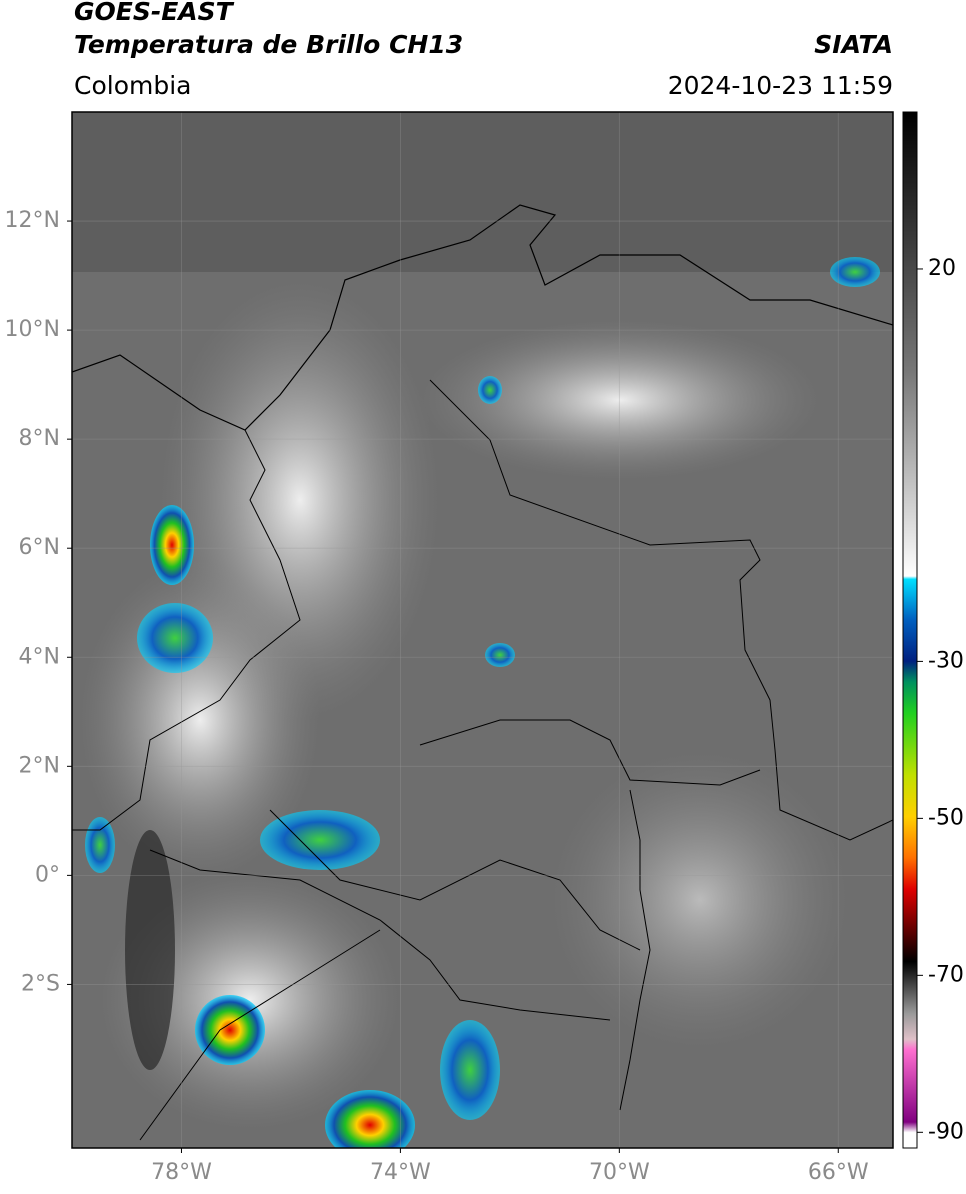 Image resolution: width=966 pixels, height=1194 pixels. I want to click on colorbar-tick-label: 20, so click(942, 268).